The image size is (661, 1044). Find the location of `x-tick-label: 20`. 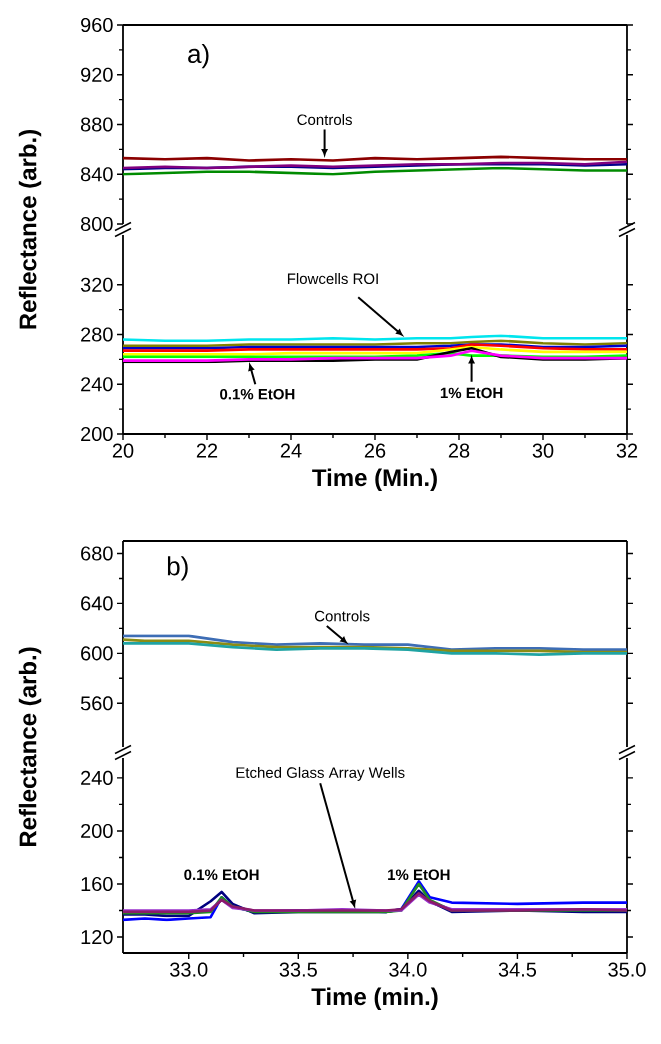

x-tick-label: 20 is located at coordinates (123, 450).